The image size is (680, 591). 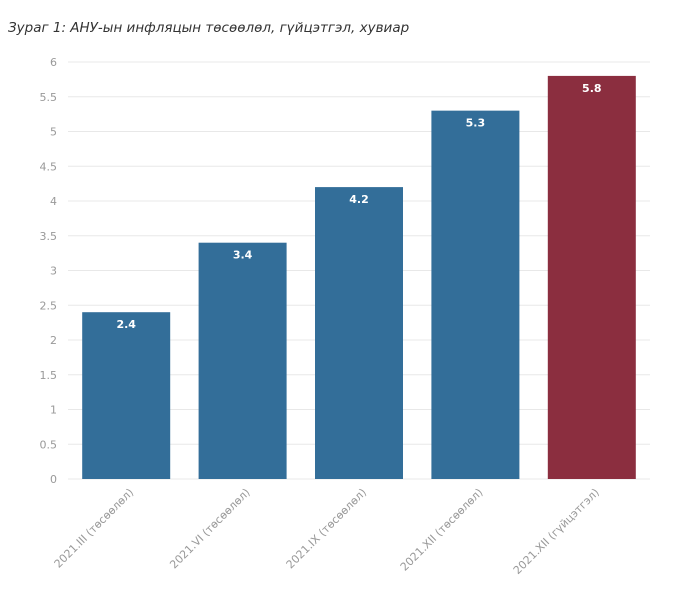 I want to click on y-tick-label: 0, so click(x=53, y=479).